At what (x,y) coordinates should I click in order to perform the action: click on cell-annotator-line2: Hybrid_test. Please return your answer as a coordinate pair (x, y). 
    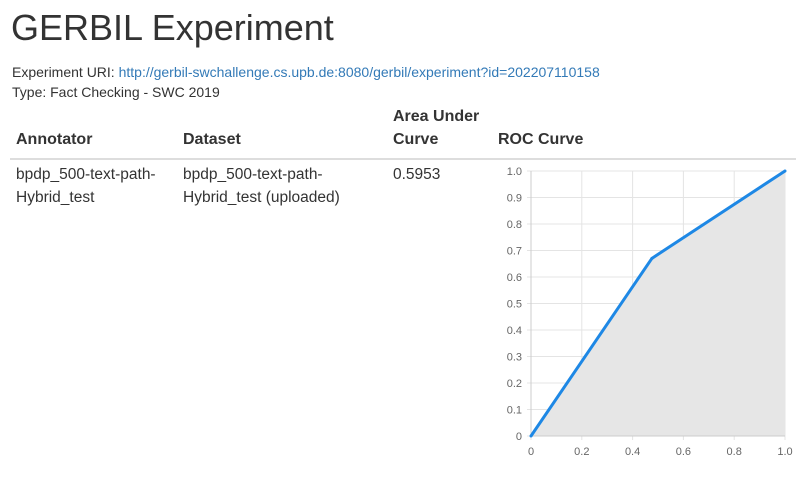
    Looking at the image, I should click on (55, 197).